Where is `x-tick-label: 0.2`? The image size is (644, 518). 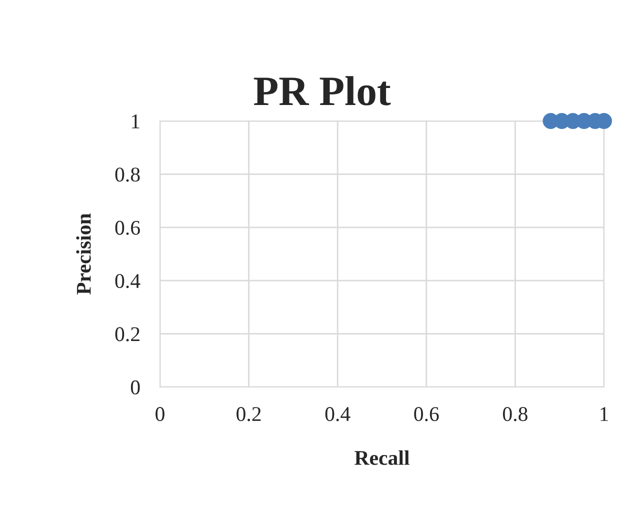 x-tick-label: 0.2 is located at coordinates (248, 414).